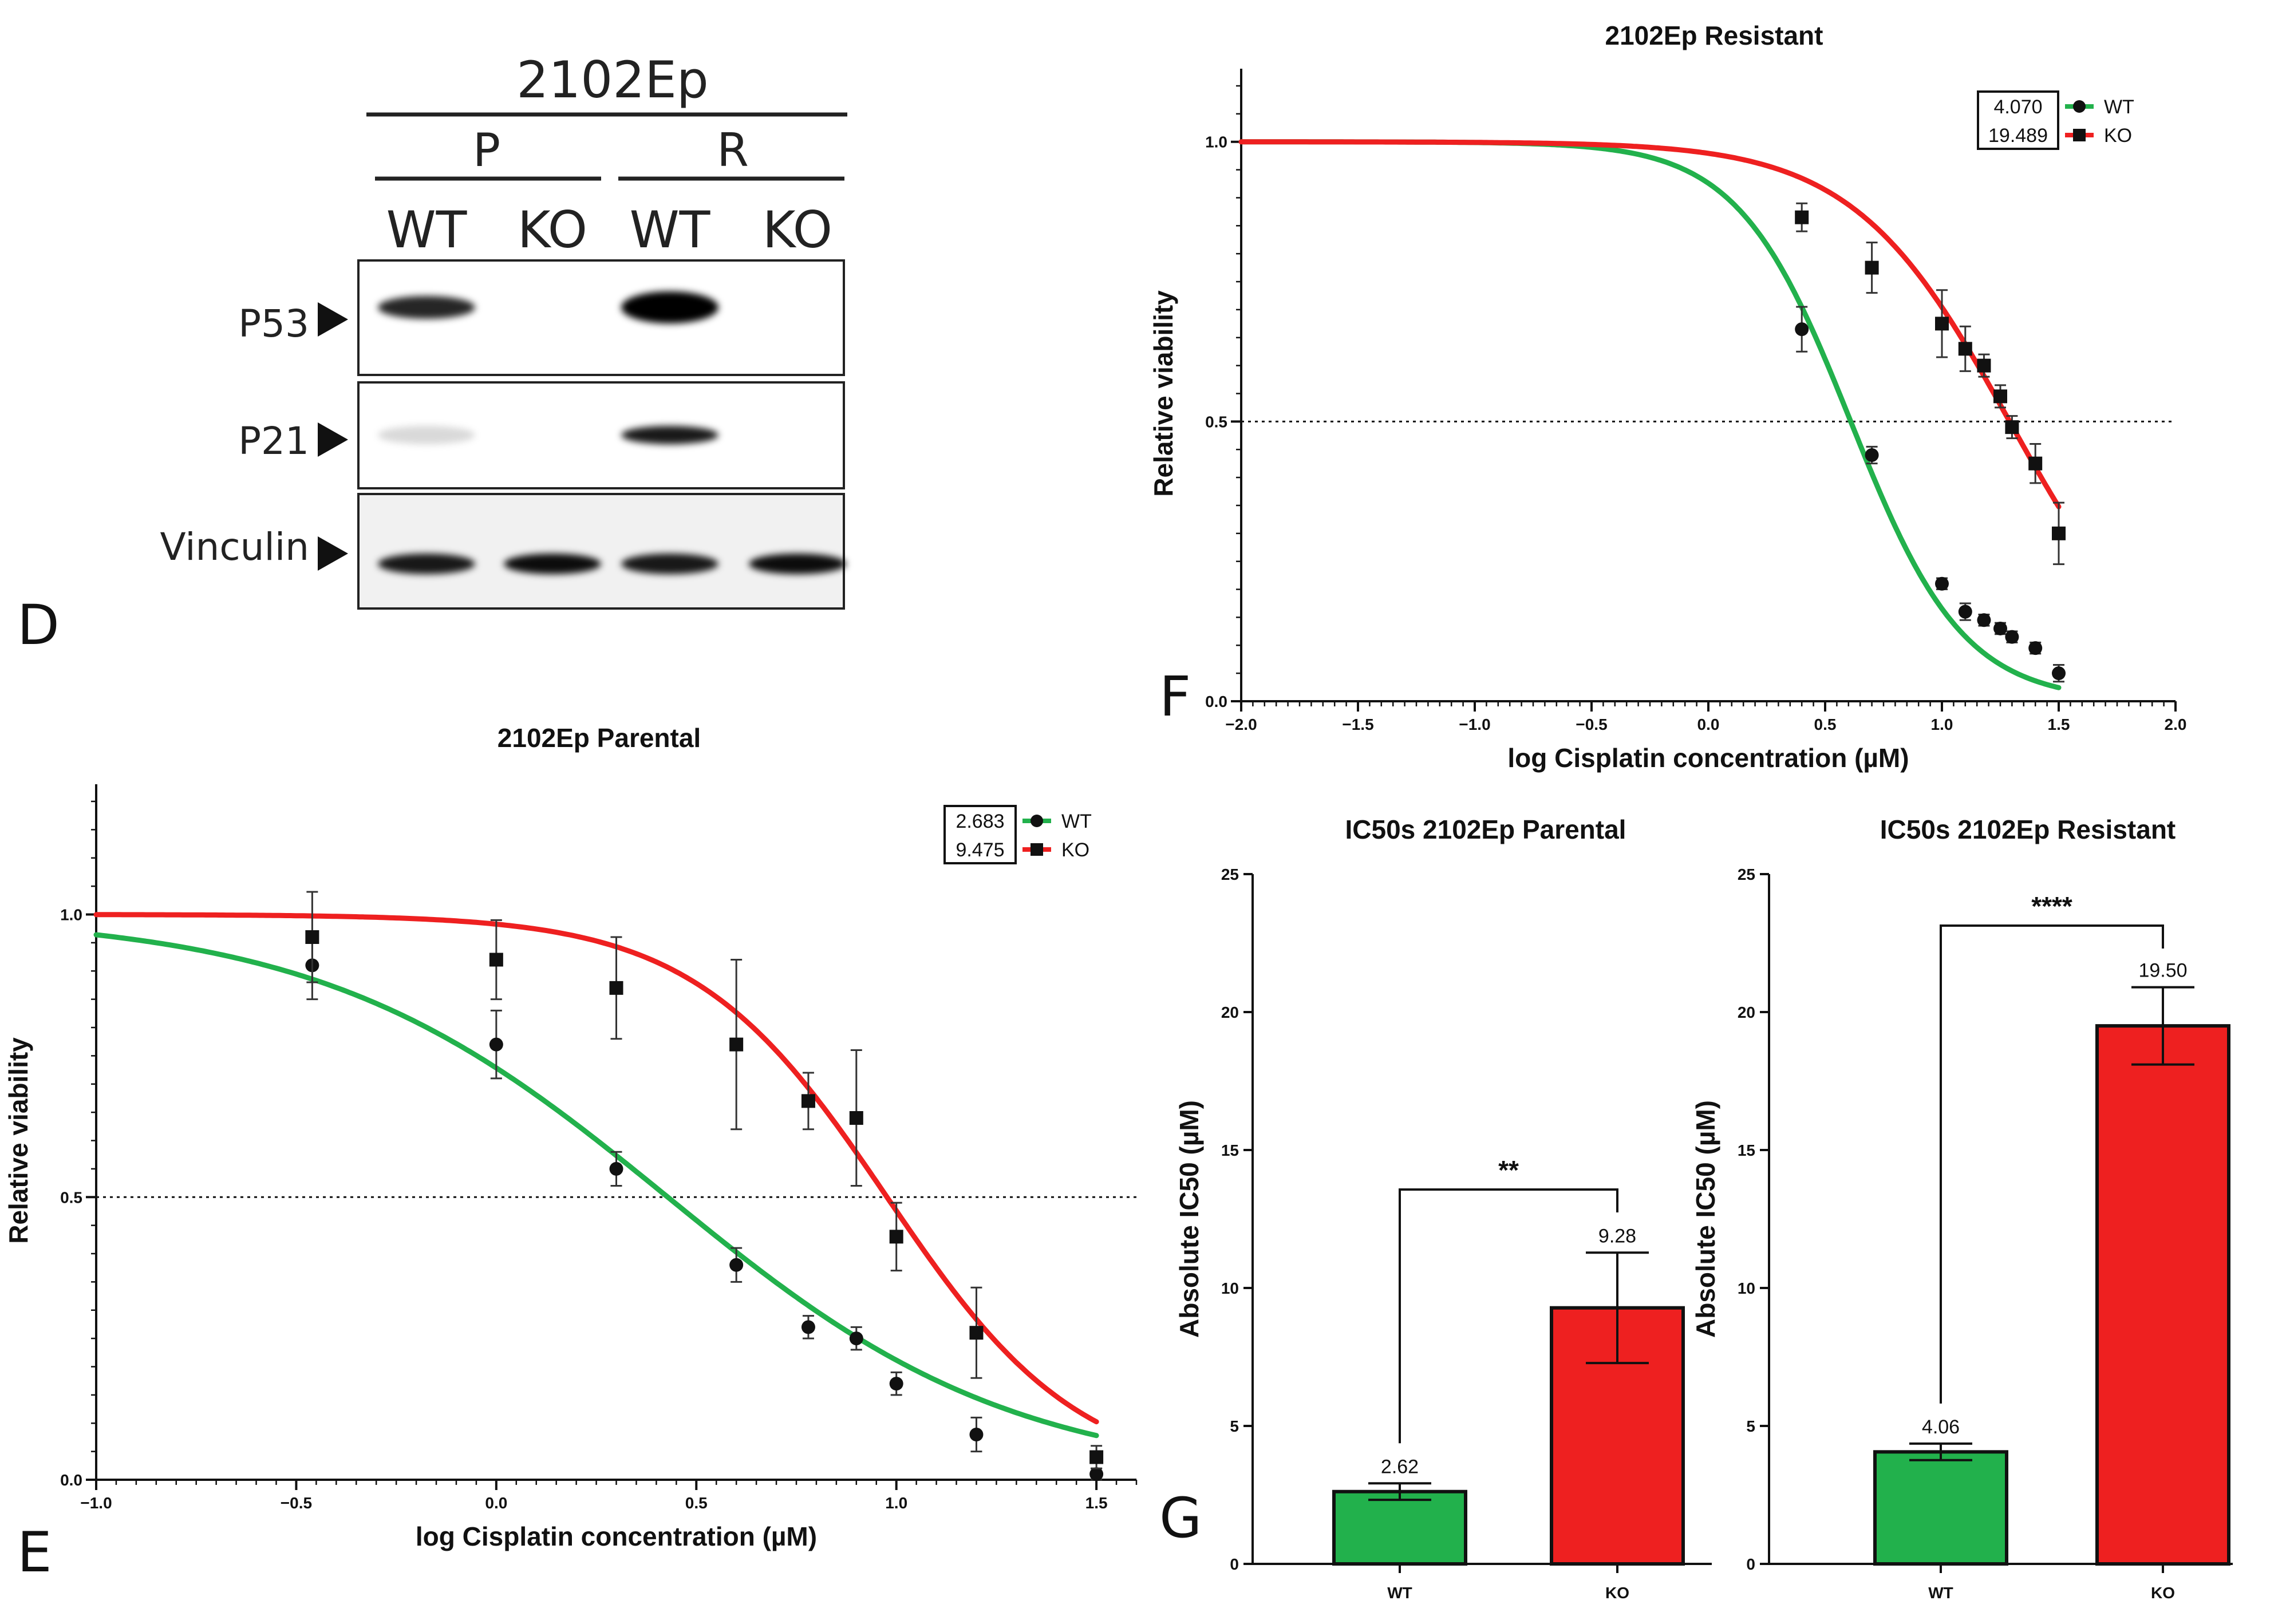 The image size is (2286, 1624). What do you see at coordinates (504, 330) in the screenshot?
I see `western-blot-panel: 2102Ep P R WT KO WT KO P53 P21 Vinculin` at bounding box center [504, 330].